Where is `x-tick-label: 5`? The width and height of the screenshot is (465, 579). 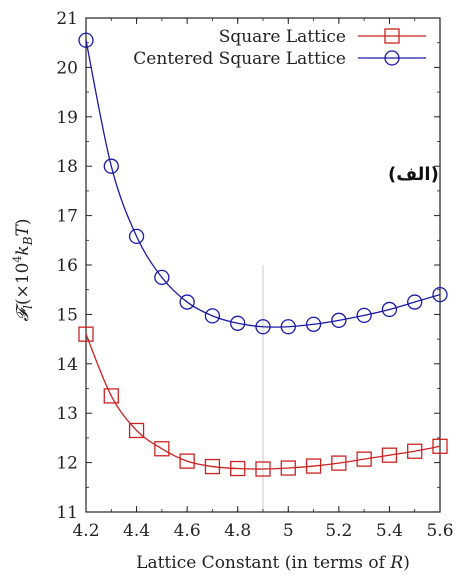 x-tick-label: 5 is located at coordinates (288, 531).